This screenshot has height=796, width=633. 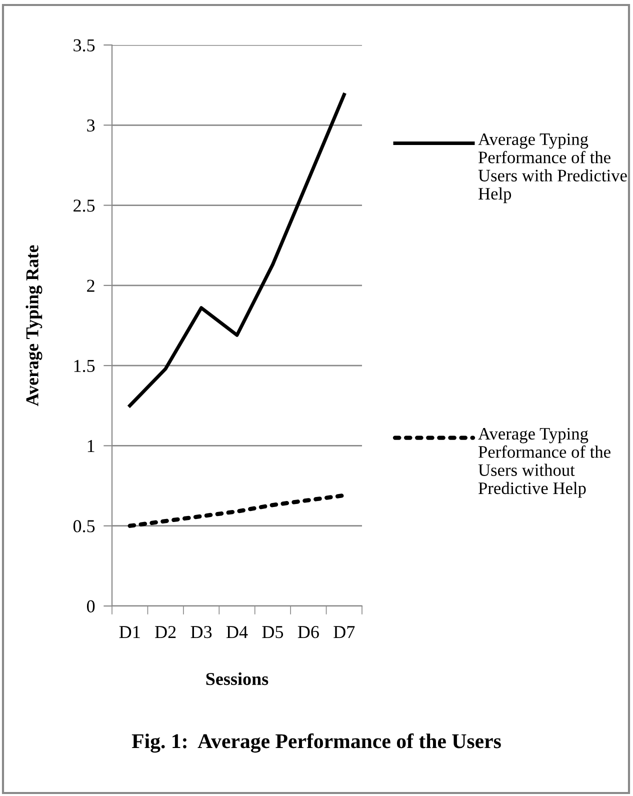 What do you see at coordinates (165, 632) in the screenshot?
I see `x-tick-label: D2` at bounding box center [165, 632].